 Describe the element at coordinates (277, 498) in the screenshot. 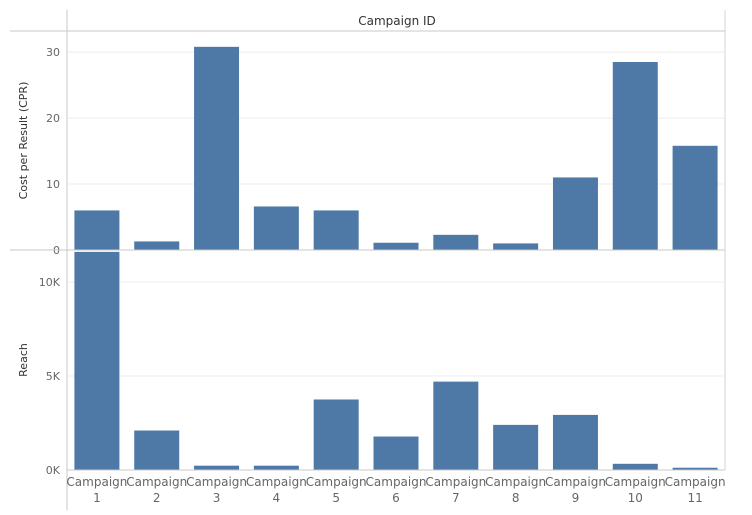

I see `x-tick-label: 4` at that location.